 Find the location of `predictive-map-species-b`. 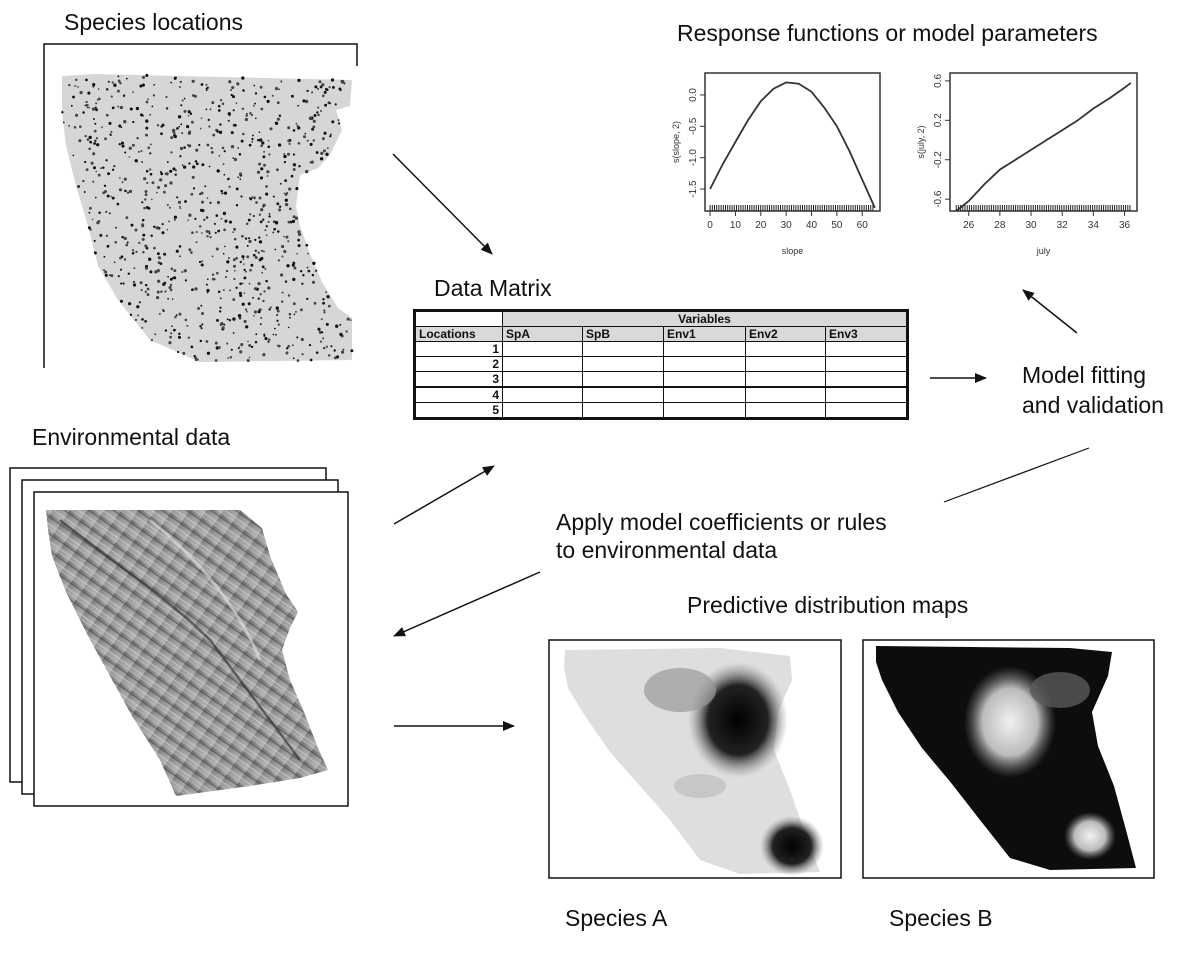

predictive-map-species-b is located at coordinates (1008, 759).